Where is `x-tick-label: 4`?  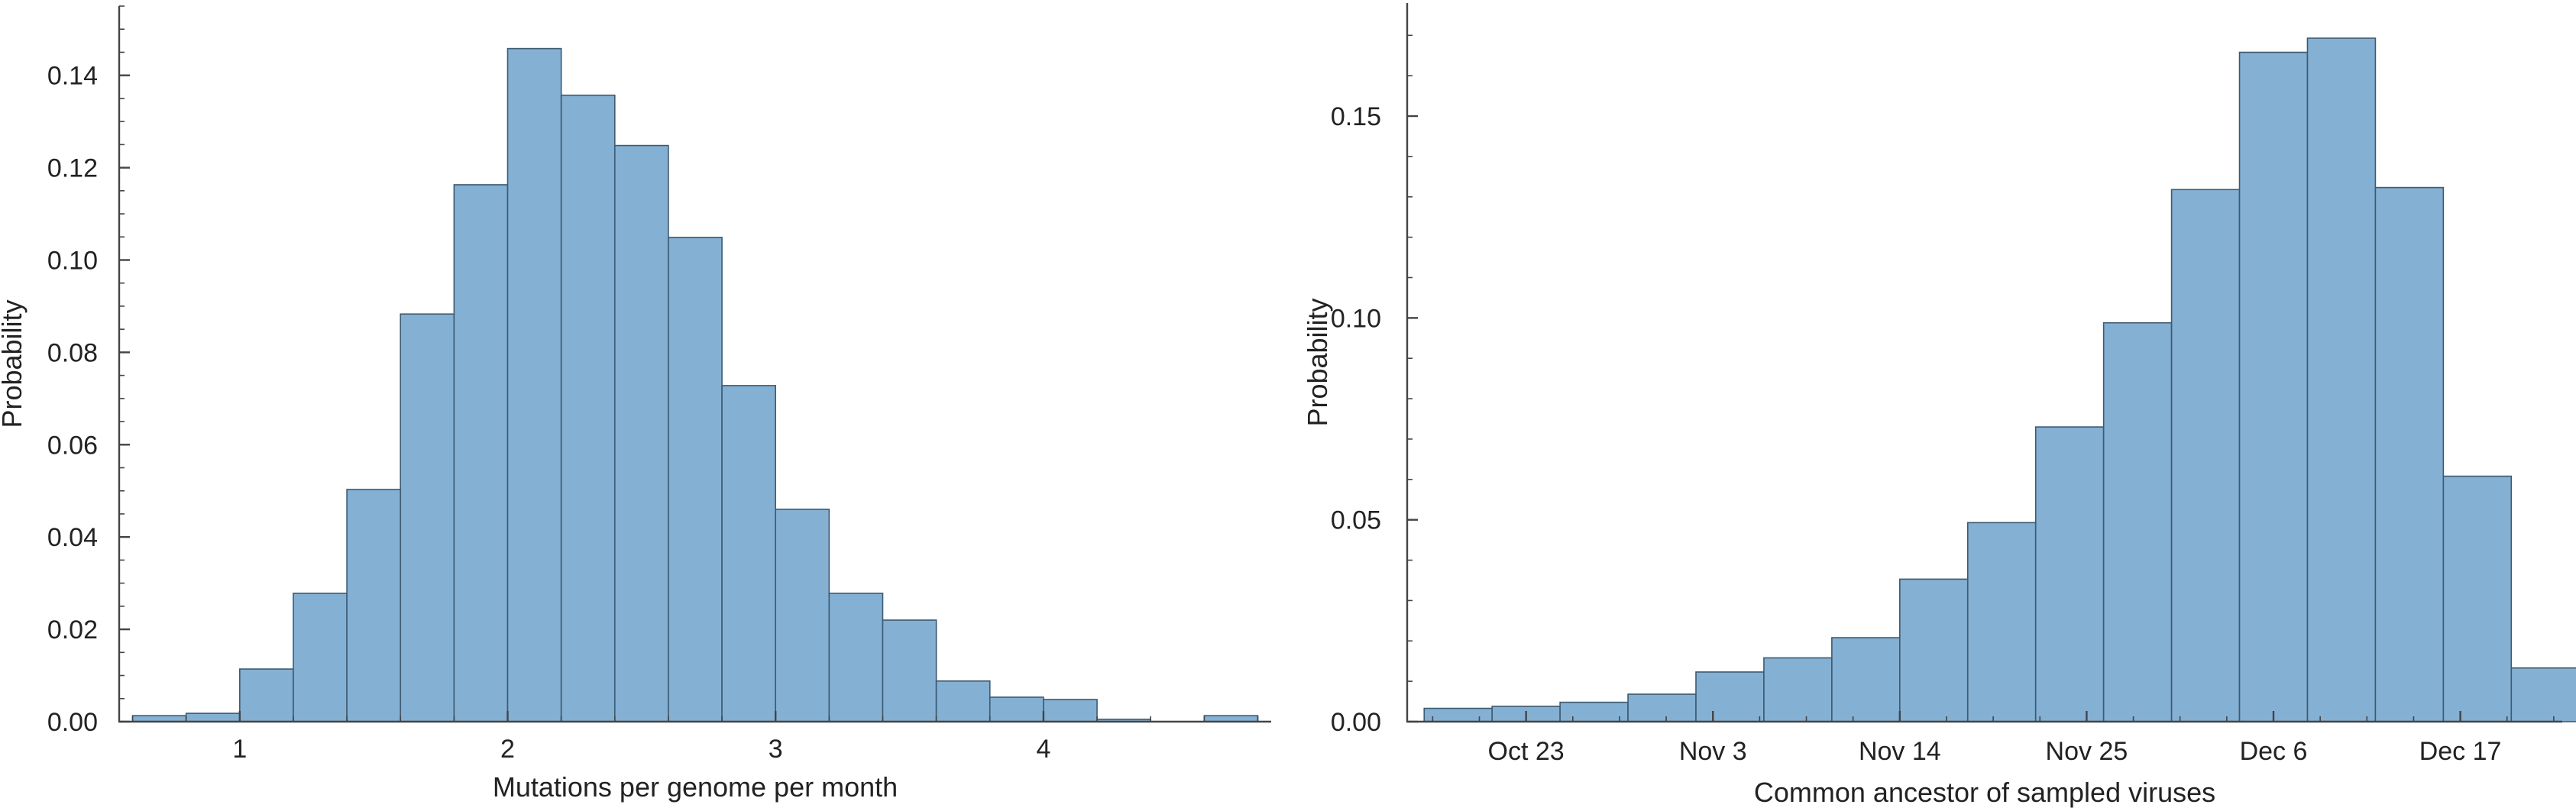
x-tick-label: 4 is located at coordinates (1043, 749).